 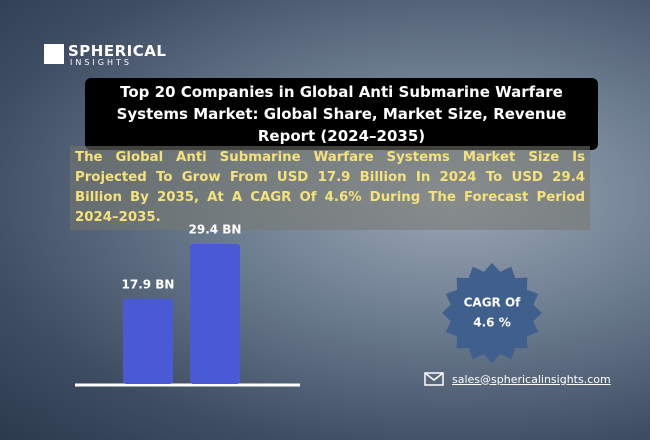 I want to click on logo: SPHERICAL INSIGHTS, so click(x=105, y=54).